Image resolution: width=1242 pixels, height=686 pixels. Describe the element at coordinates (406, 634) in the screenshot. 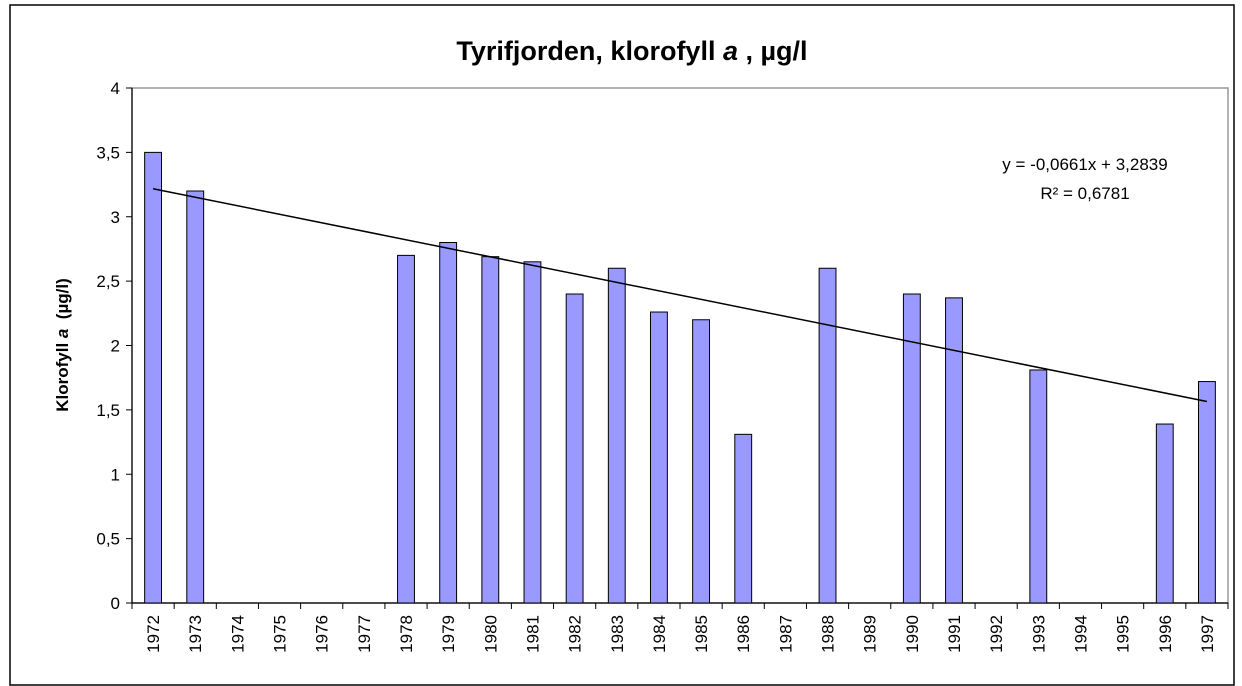

I see `x-tick-label: 1978` at that location.